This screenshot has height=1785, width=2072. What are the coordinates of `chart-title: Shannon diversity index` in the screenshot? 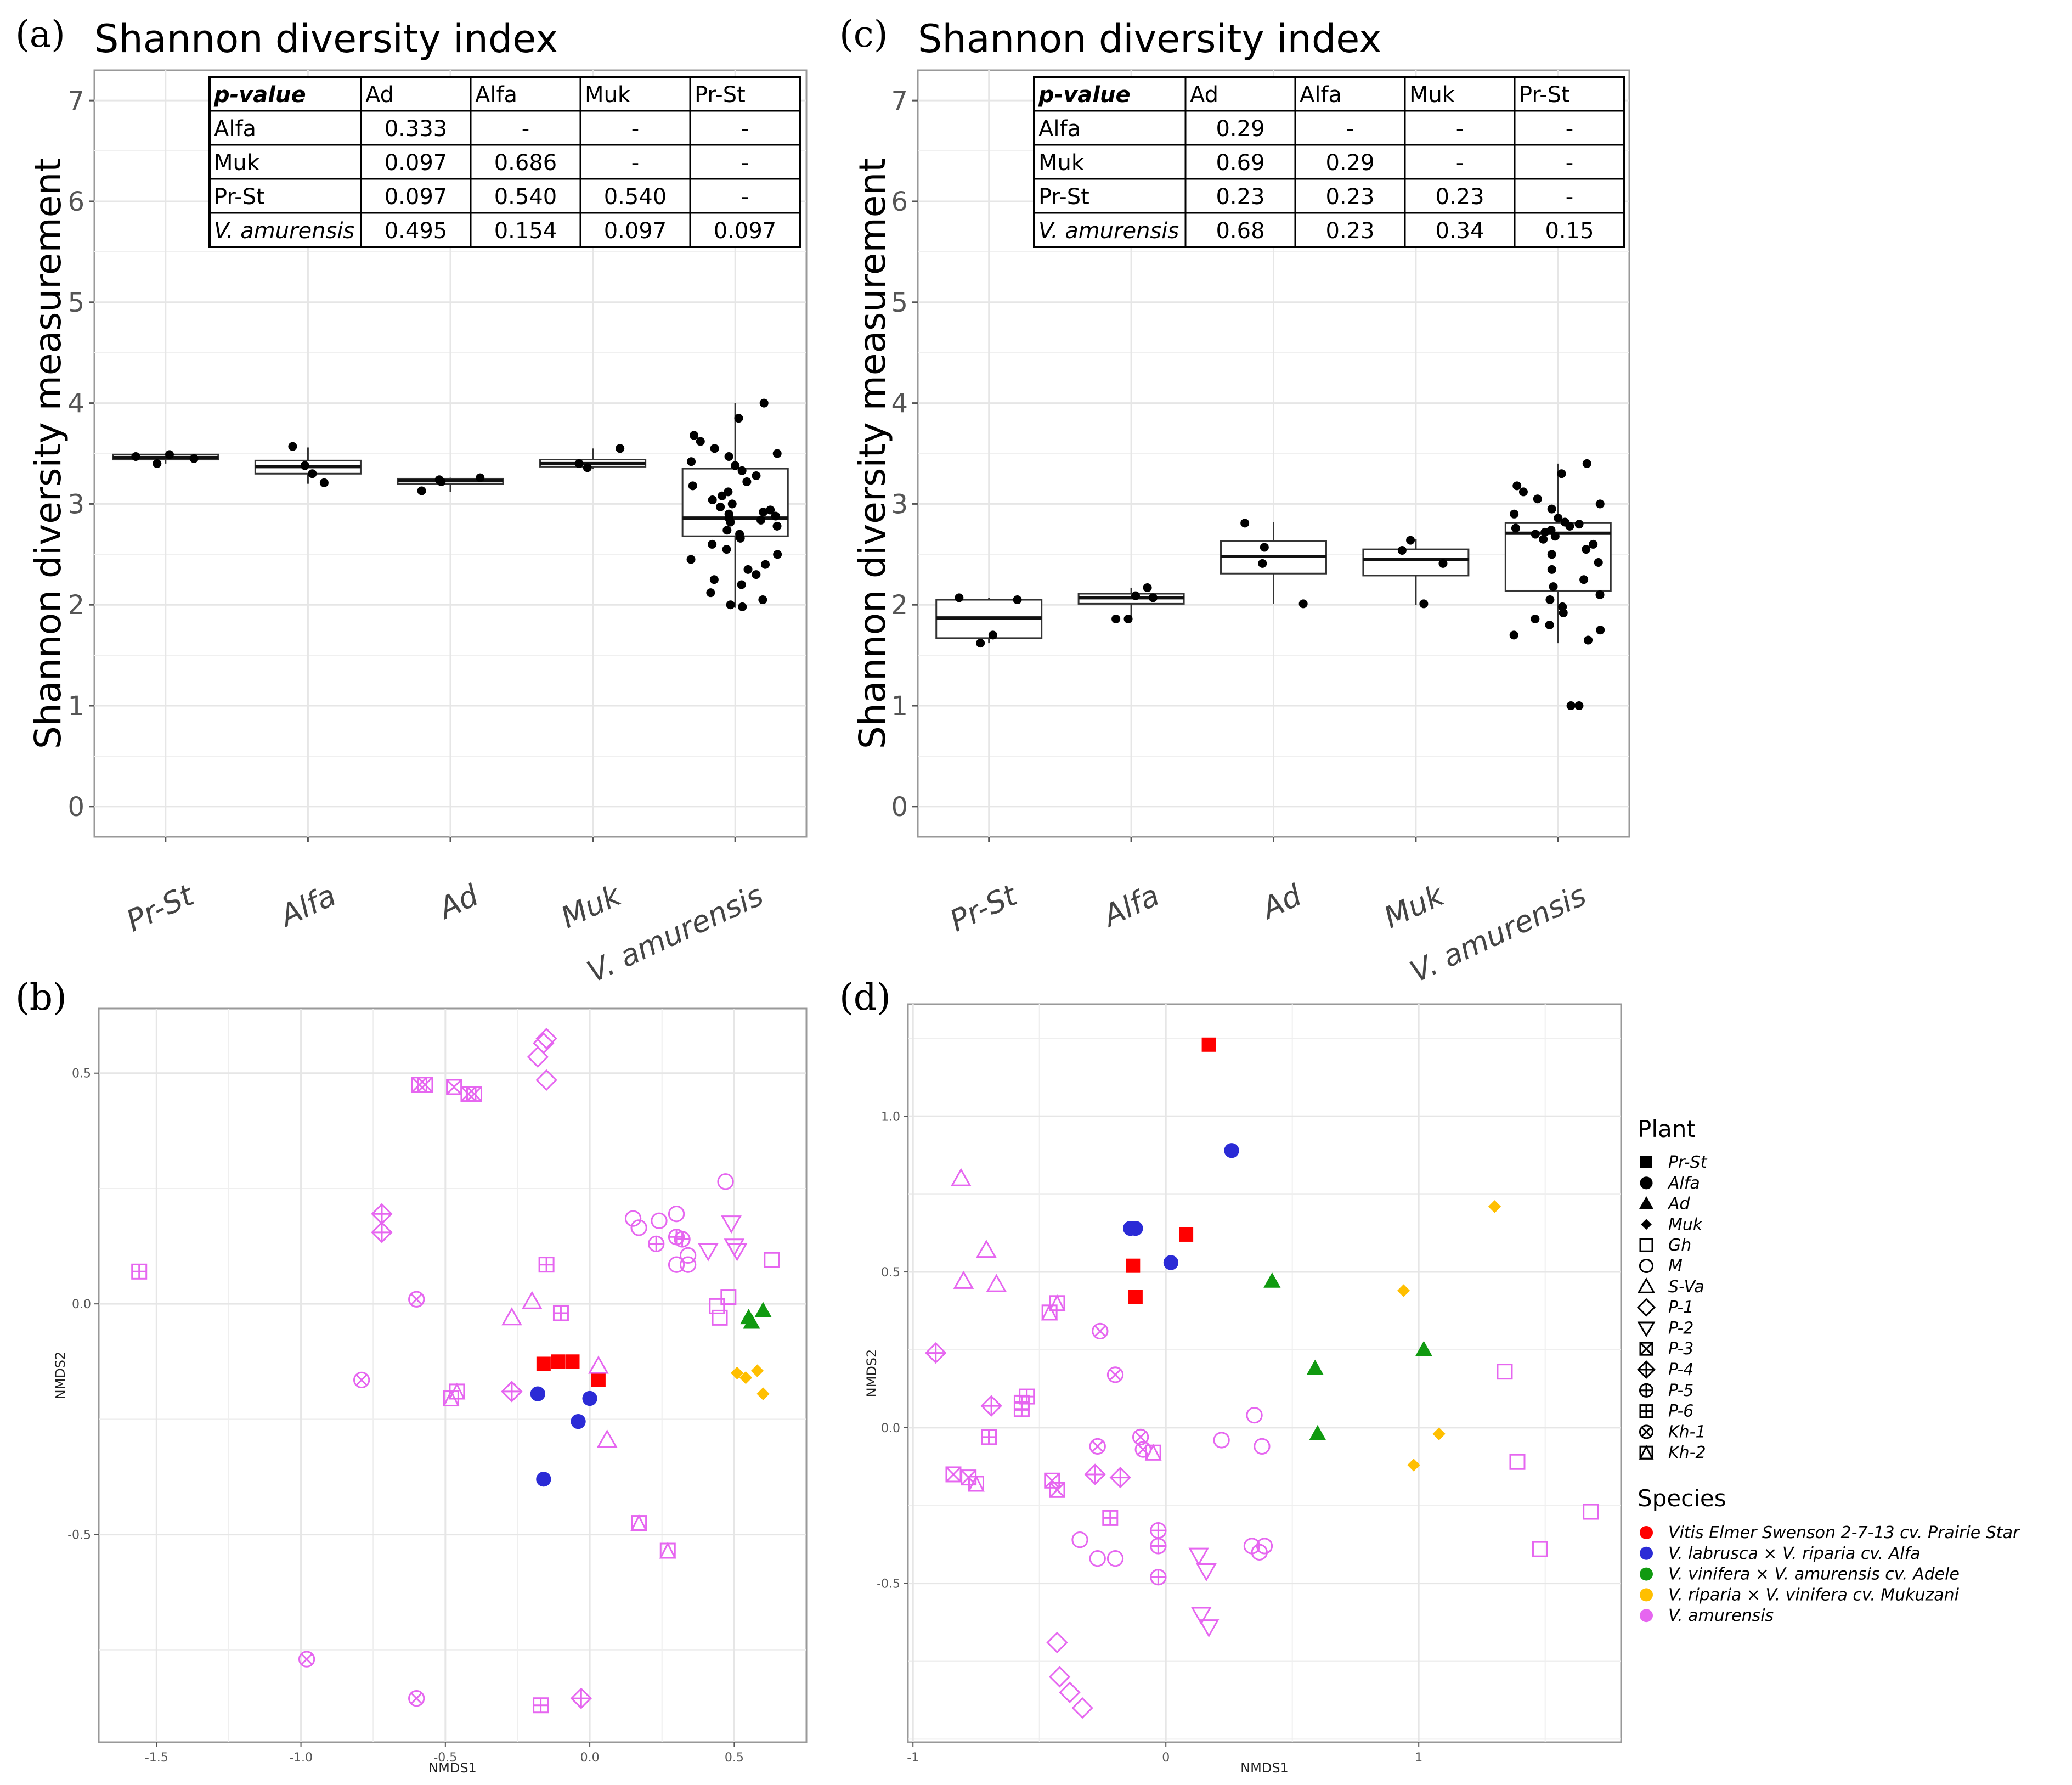 It's located at (1150, 38).